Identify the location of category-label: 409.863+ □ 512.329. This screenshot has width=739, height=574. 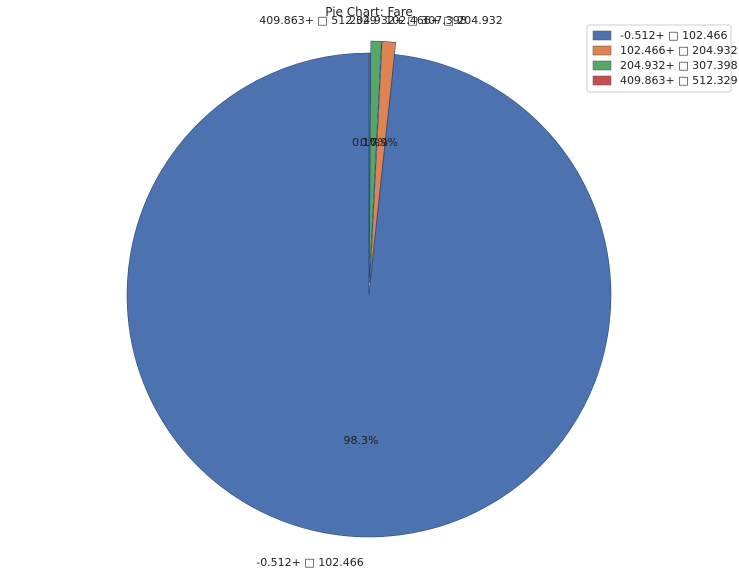
(318, 20).